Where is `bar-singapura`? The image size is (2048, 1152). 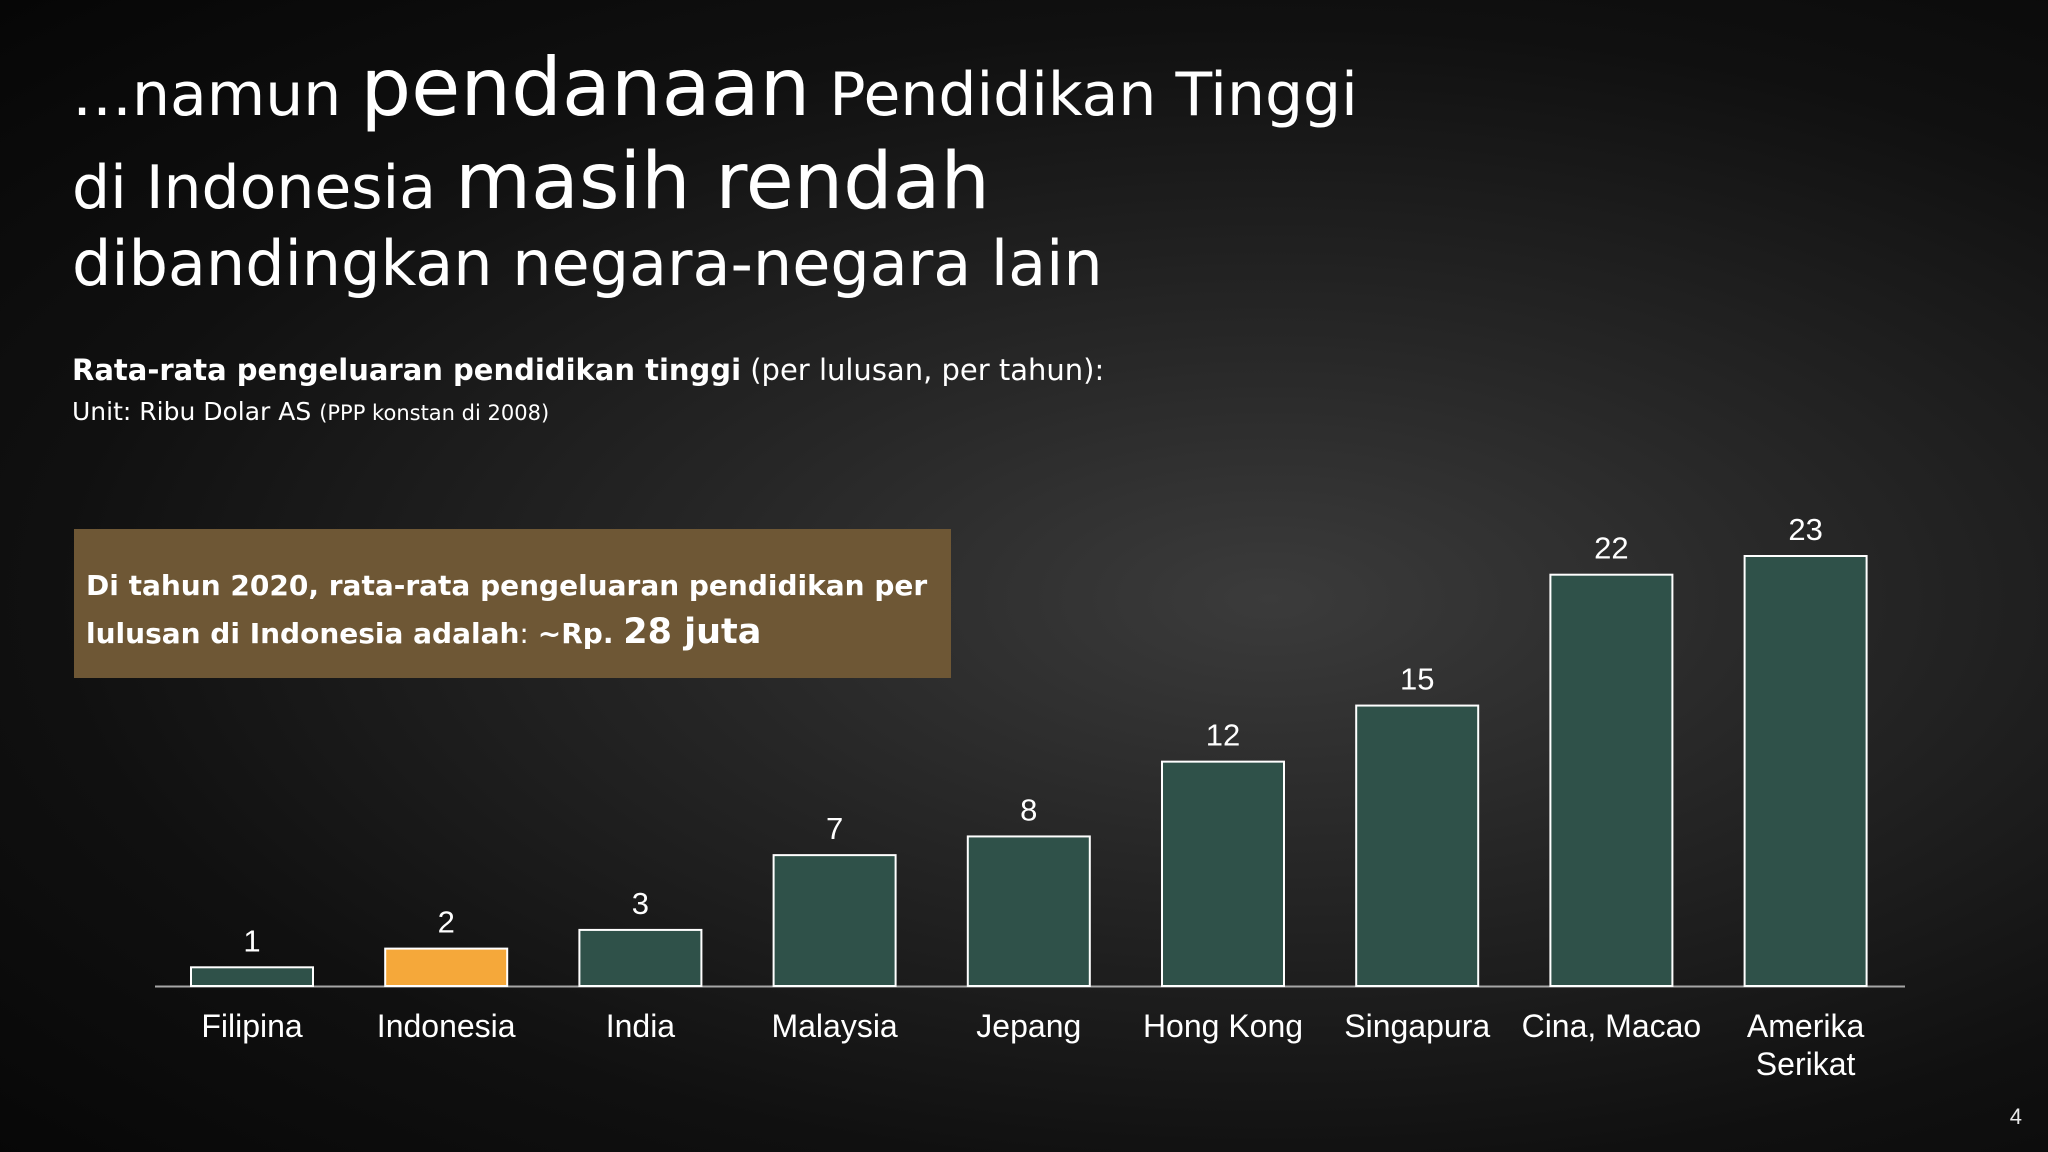 bar-singapura is located at coordinates (1417, 846).